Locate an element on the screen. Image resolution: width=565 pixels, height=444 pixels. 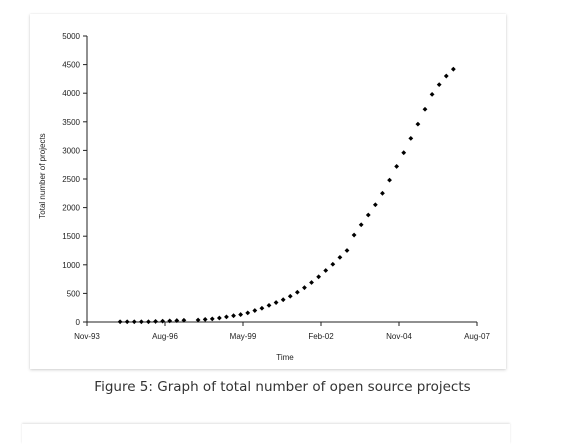
y-axis-title: Total number of projects is located at coordinates (42, 175).